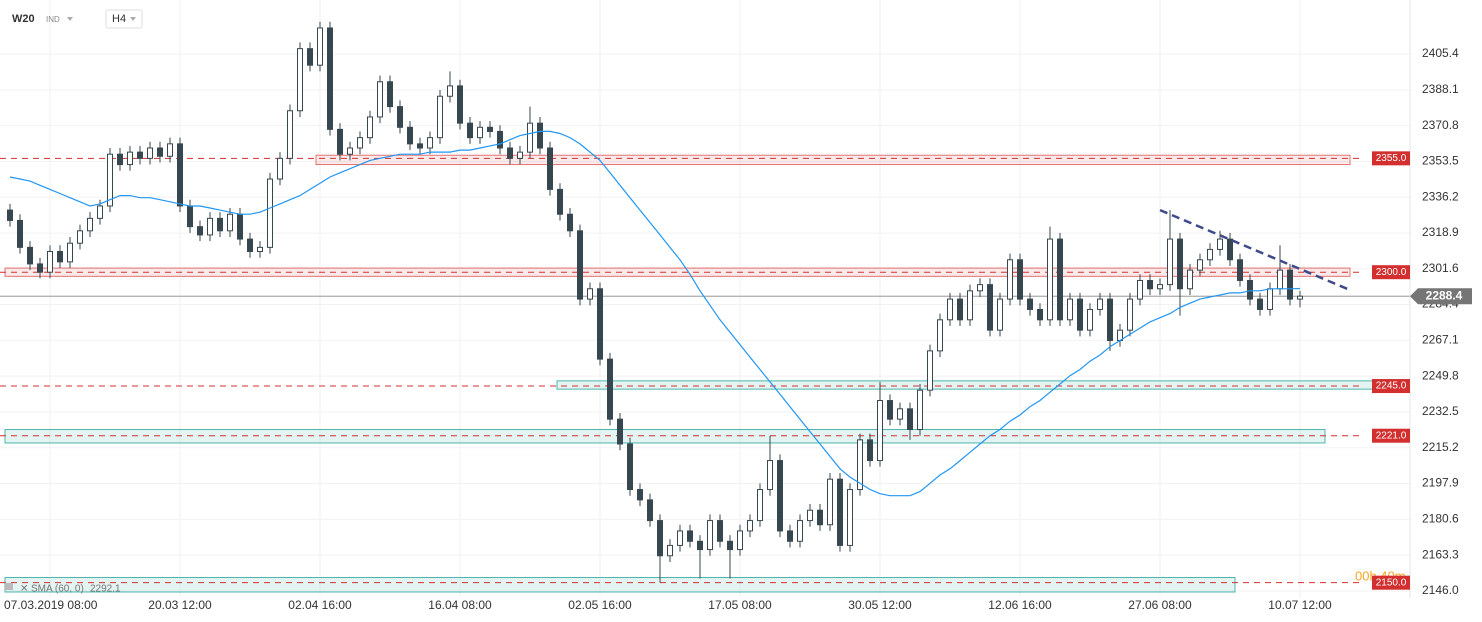 The width and height of the screenshot is (1482, 622). I want to click on legend-icon, so click(9, 586).